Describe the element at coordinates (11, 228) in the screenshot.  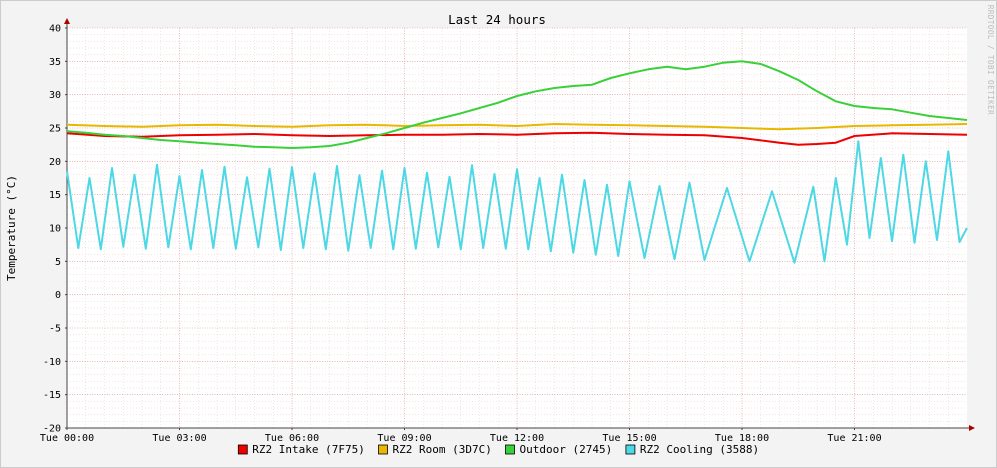
I see `y-axis-label: Temperature (°C)` at that location.